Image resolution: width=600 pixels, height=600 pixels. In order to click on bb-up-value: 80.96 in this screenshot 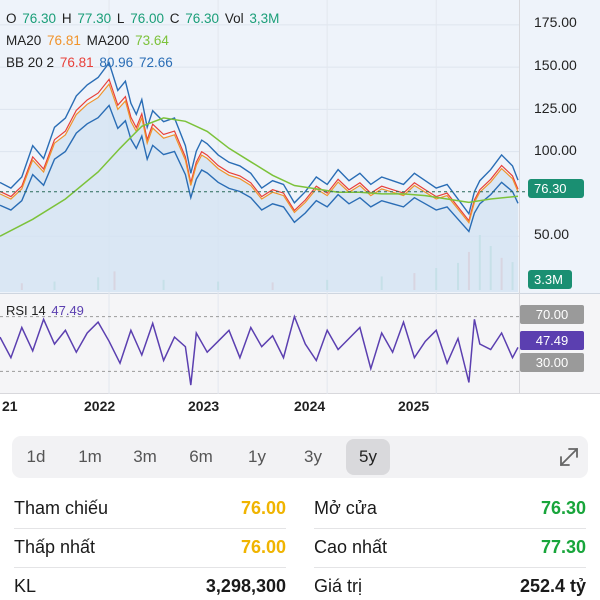, I will do `click(116, 62)`.